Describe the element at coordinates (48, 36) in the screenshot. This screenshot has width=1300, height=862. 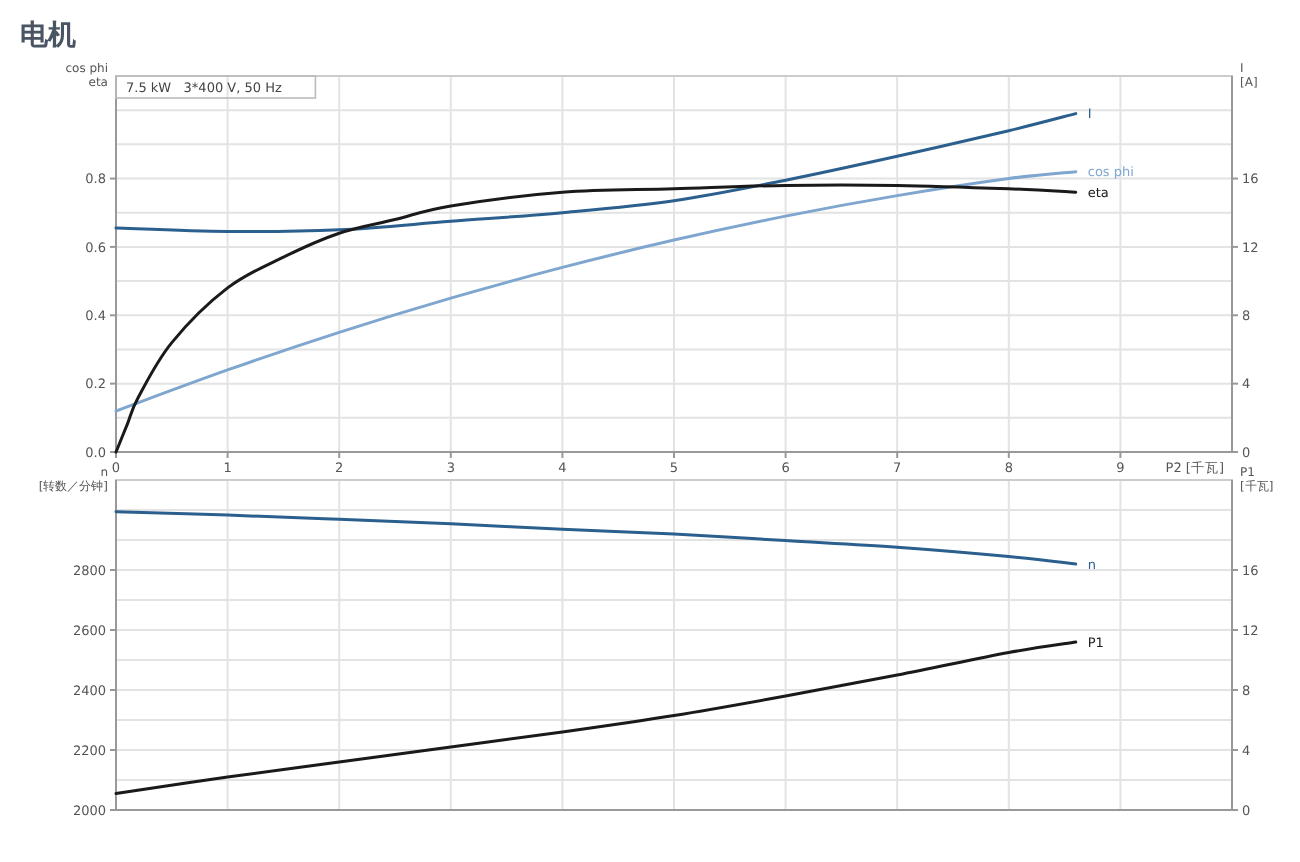
I see `chart-title: 电机` at that location.